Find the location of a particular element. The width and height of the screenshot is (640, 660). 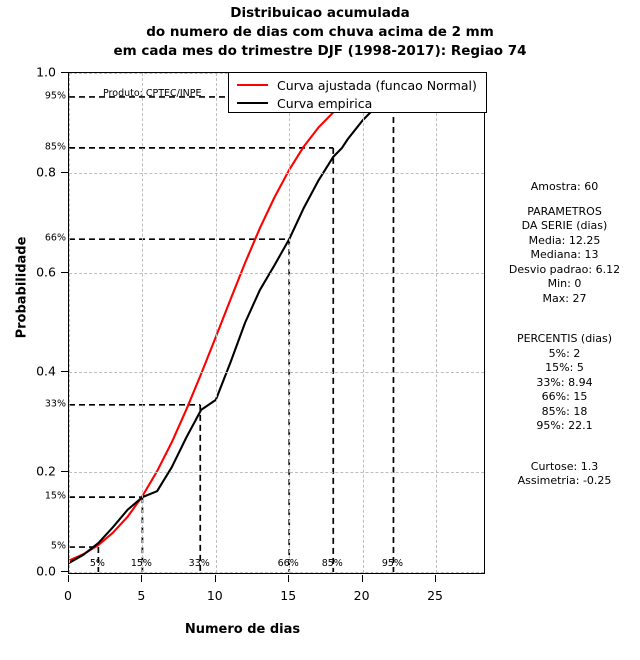

stat-percentis-header: PERCENTIS (dias) is located at coordinates (564, 338).